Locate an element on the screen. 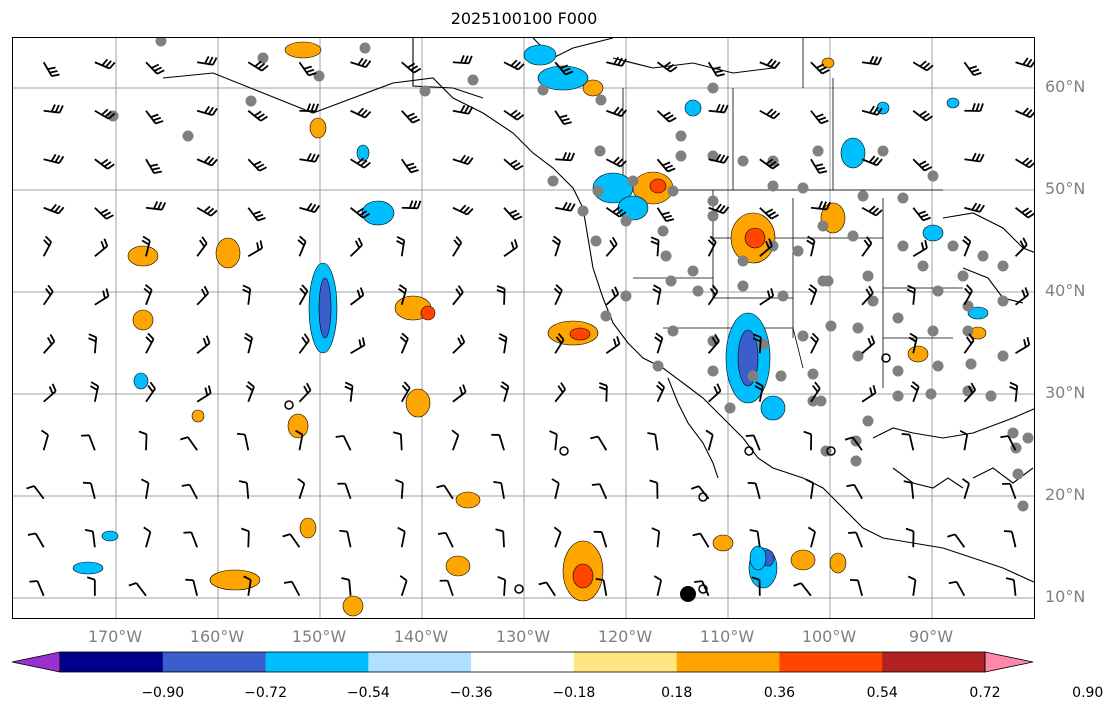 This screenshot has height=712, width=1105. lon-label-90w: 90°W is located at coordinates (931, 636).